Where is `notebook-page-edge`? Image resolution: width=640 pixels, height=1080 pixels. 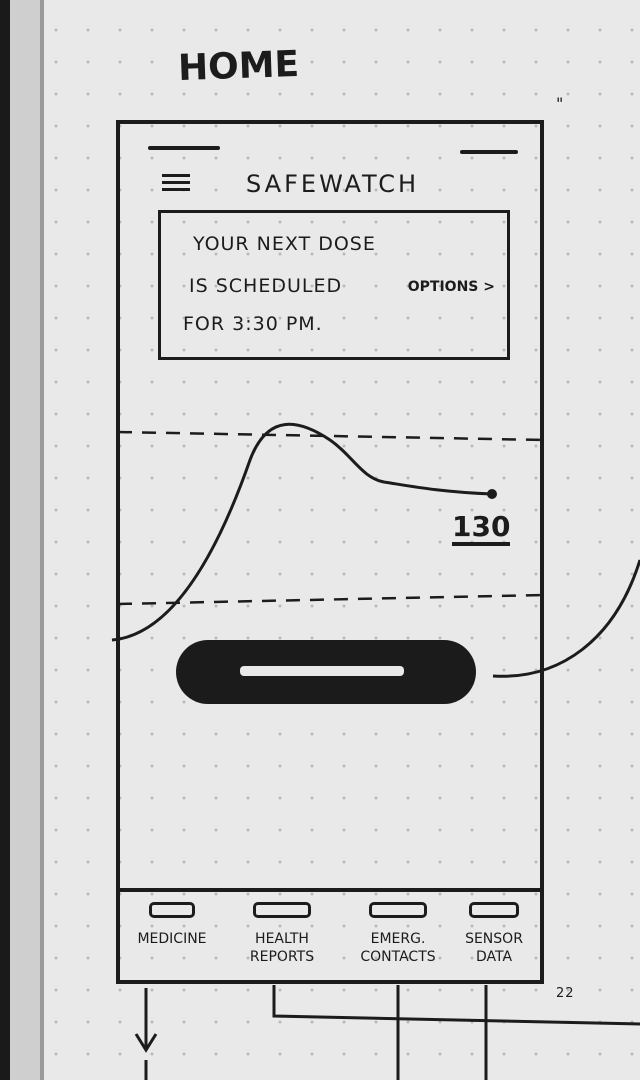 notebook-page-edge is located at coordinates (25, 540).